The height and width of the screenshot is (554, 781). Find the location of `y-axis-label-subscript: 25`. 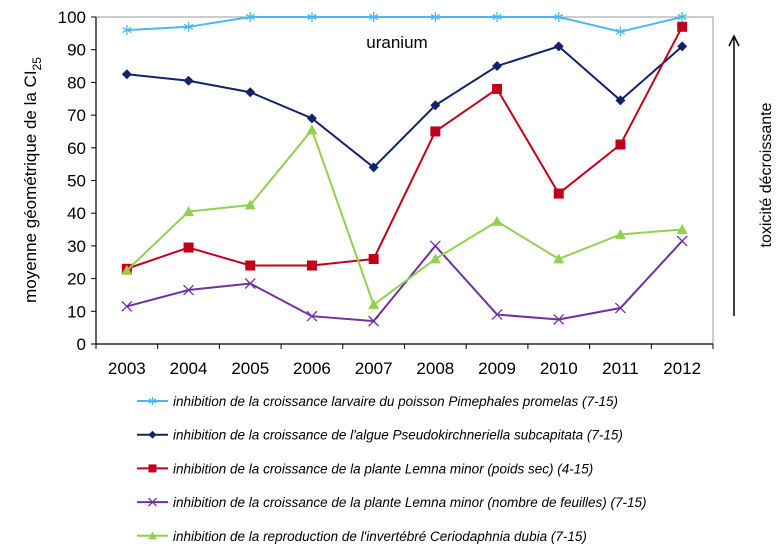

y-axis-label-subscript: 25 is located at coordinates (37, 64).